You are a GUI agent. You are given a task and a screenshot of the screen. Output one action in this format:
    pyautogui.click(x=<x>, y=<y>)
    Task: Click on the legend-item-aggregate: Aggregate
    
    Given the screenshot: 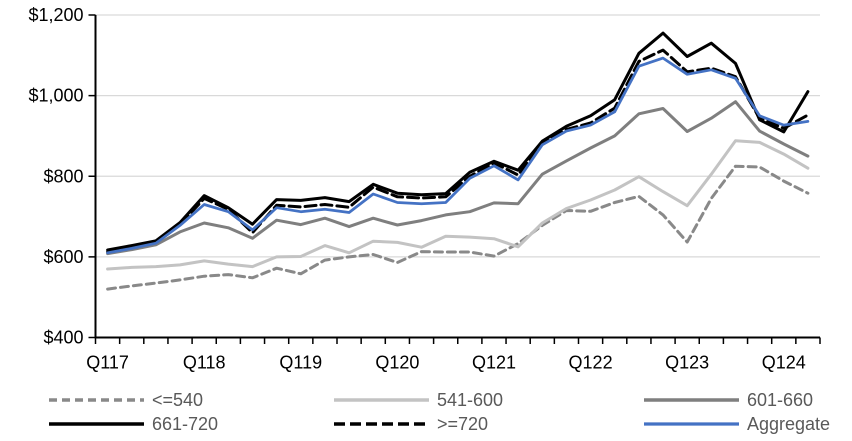 What is the action you would take?
    pyautogui.click(x=736, y=424)
    